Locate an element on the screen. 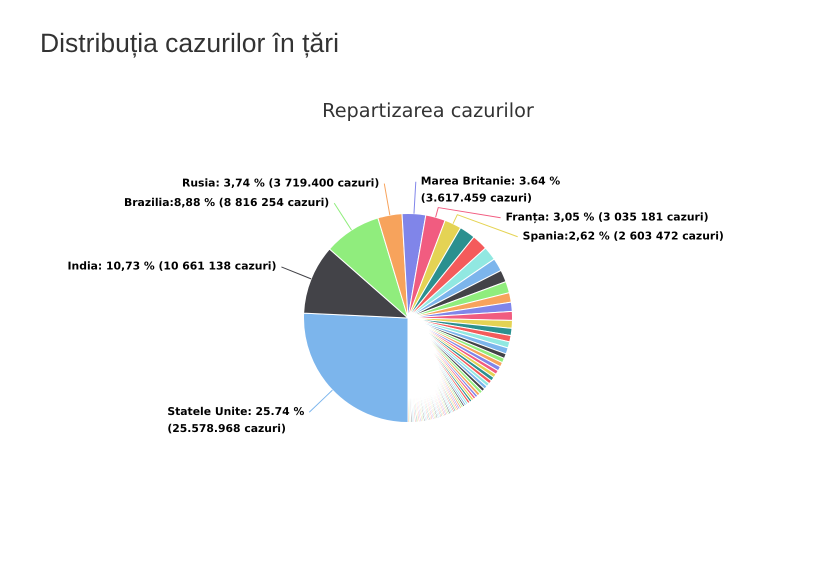 The height and width of the screenshot is (568, 820). data-label: Statele Unite: 25.74 % (25.578.968 cazuri) is located at coordinates (235, 420).